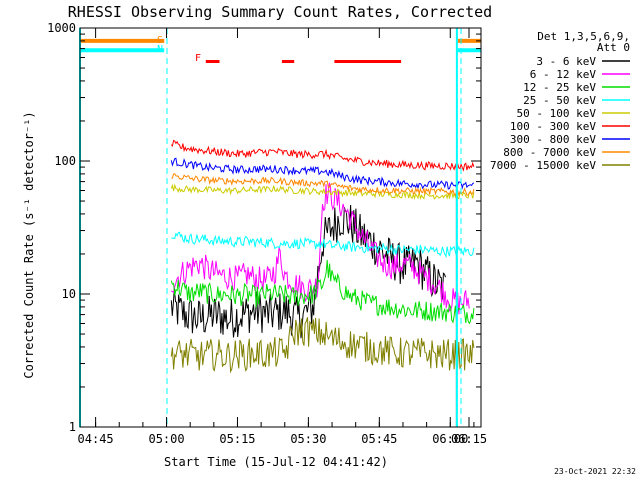  What do you see at coordinates (450, 439) in the screenshot?
I see `x-tick-label: 06:00` at bounding box center [450, 439].